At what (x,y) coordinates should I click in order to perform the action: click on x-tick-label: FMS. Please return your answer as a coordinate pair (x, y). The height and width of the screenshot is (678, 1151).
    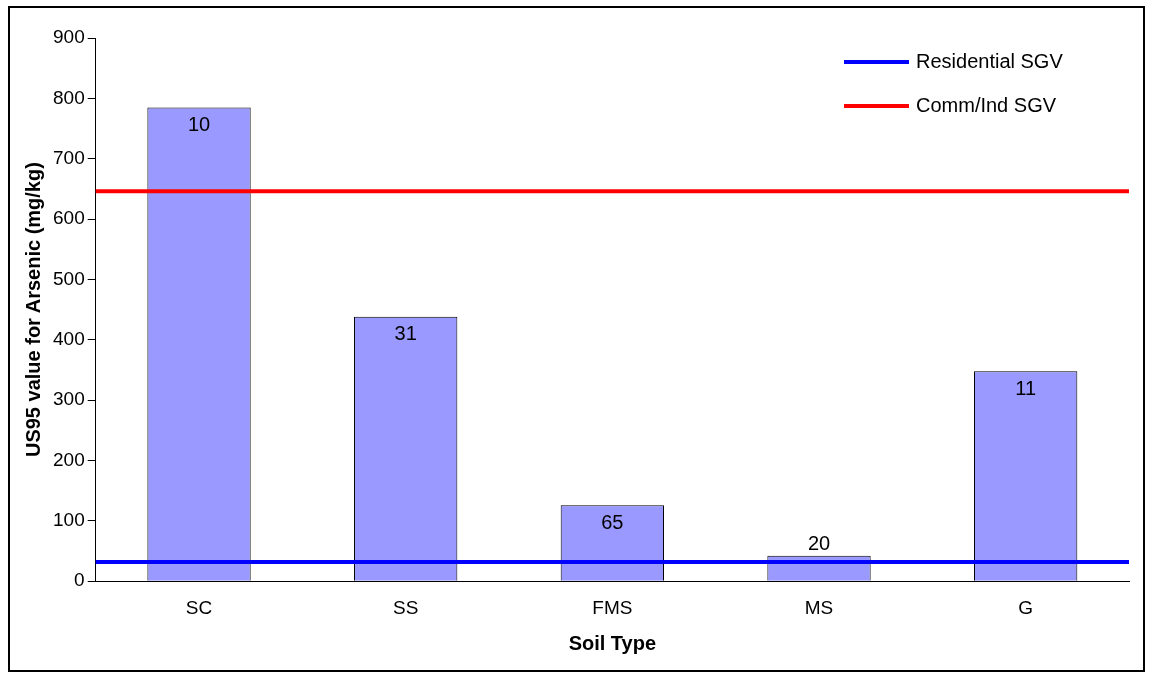
    Looking at the image, I should click on (612, 607).